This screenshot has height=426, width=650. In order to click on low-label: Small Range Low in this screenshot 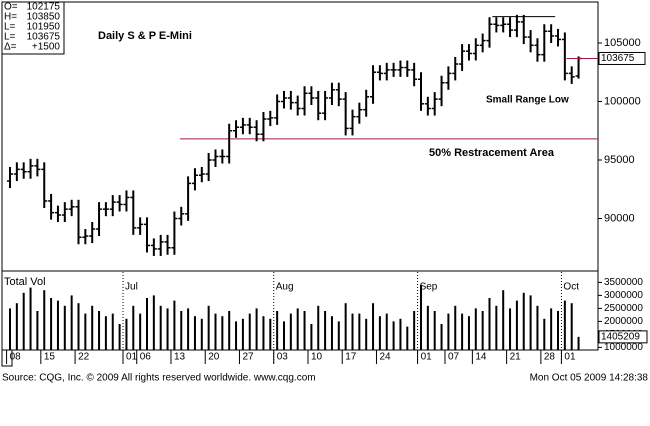, I will do `click(527, 100)`.